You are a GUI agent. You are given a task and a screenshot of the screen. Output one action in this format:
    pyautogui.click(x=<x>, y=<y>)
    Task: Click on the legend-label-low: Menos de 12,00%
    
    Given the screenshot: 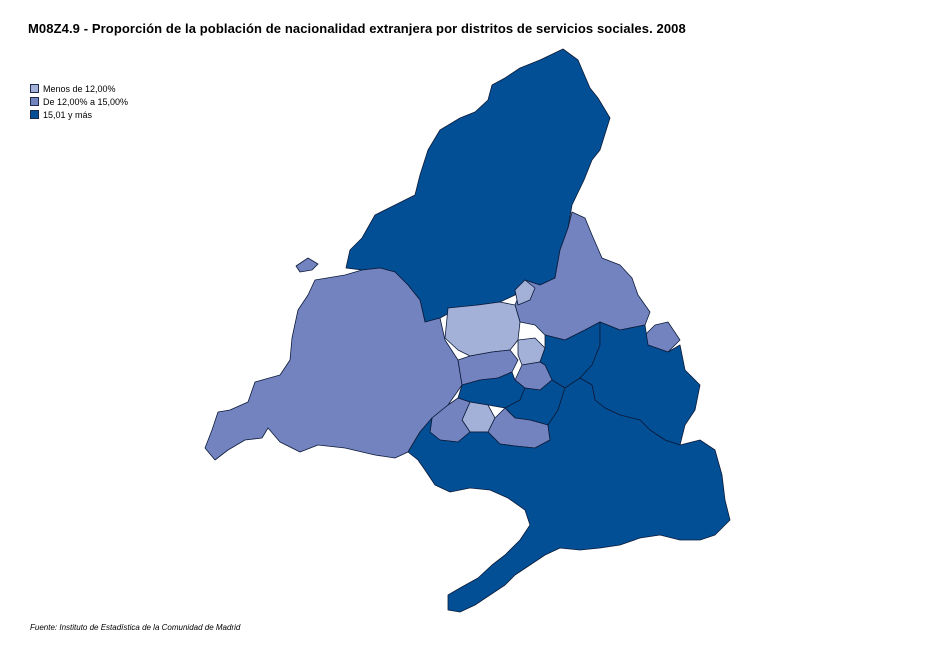 What is the action you would take?
    pyautogui.click(x=79, y=88)
    